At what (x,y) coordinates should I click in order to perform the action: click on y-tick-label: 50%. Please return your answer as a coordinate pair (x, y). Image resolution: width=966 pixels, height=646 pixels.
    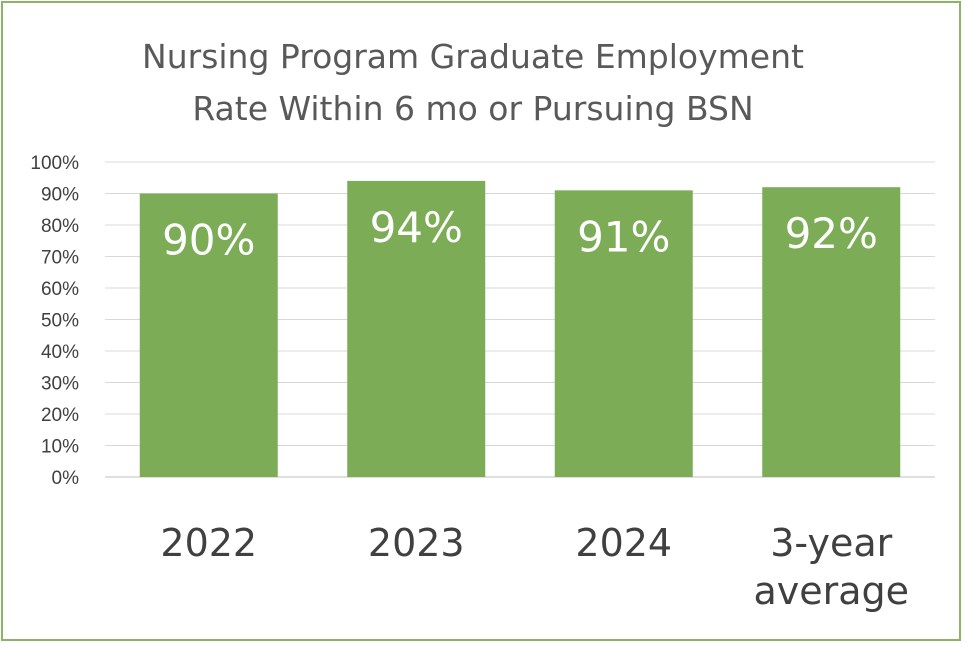
    Looking at the image, I should click on (60, 321).